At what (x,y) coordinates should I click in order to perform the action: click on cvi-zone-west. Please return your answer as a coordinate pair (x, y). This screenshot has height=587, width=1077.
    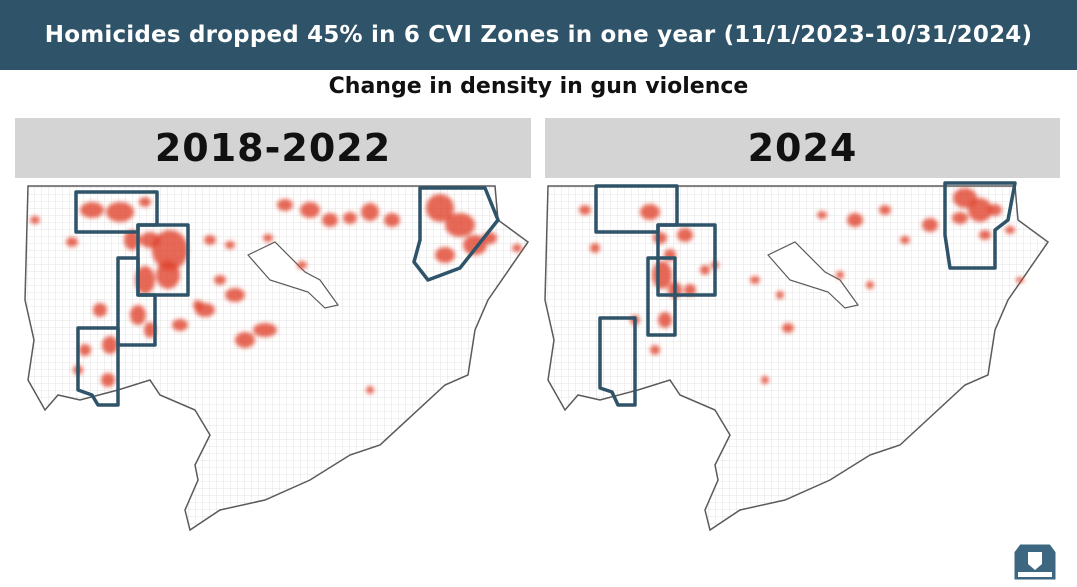
    Looking at the image, I should click on (661, 296).